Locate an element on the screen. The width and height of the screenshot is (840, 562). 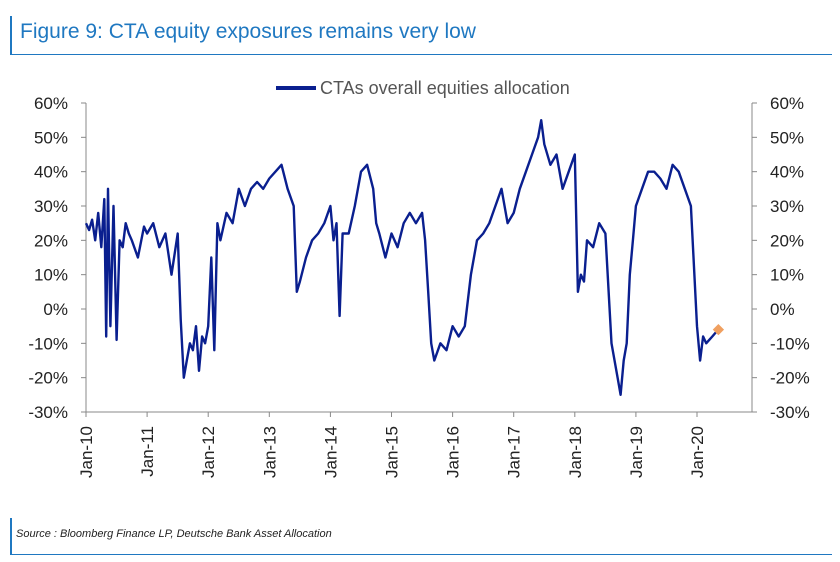
legend: CTAs overall equities allocation is located at coordinates (423, 88).